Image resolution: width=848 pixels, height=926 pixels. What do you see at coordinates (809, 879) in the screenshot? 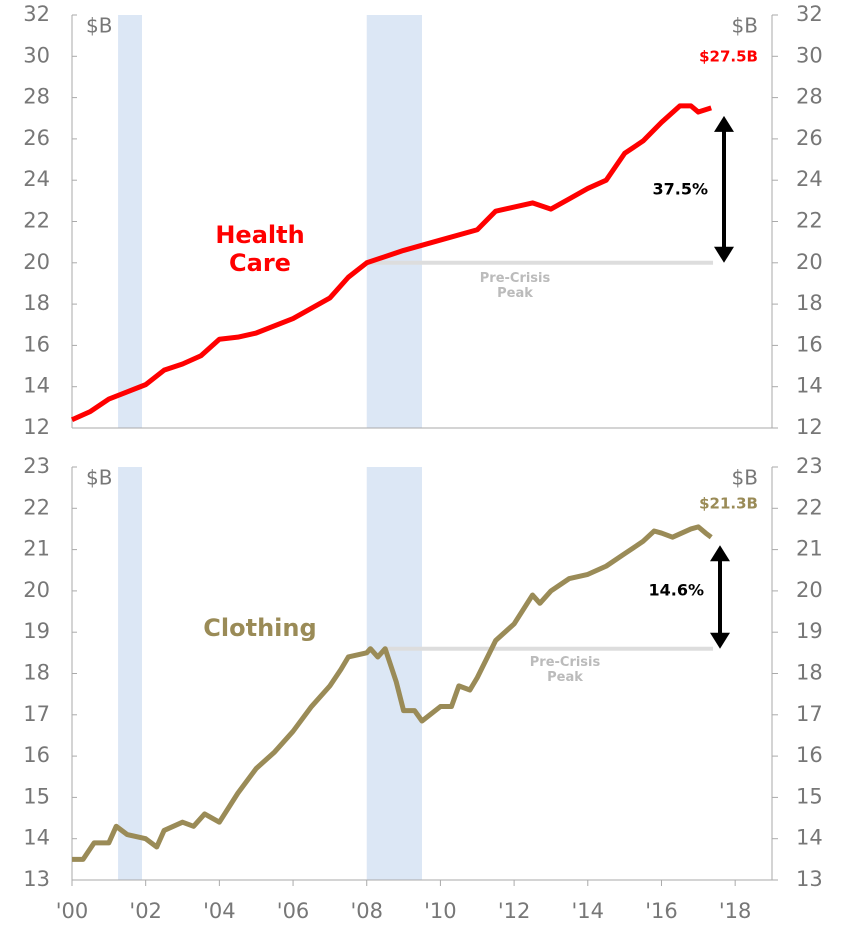
I see `y2-tick-label: 13` at bounding box center [809, 879].